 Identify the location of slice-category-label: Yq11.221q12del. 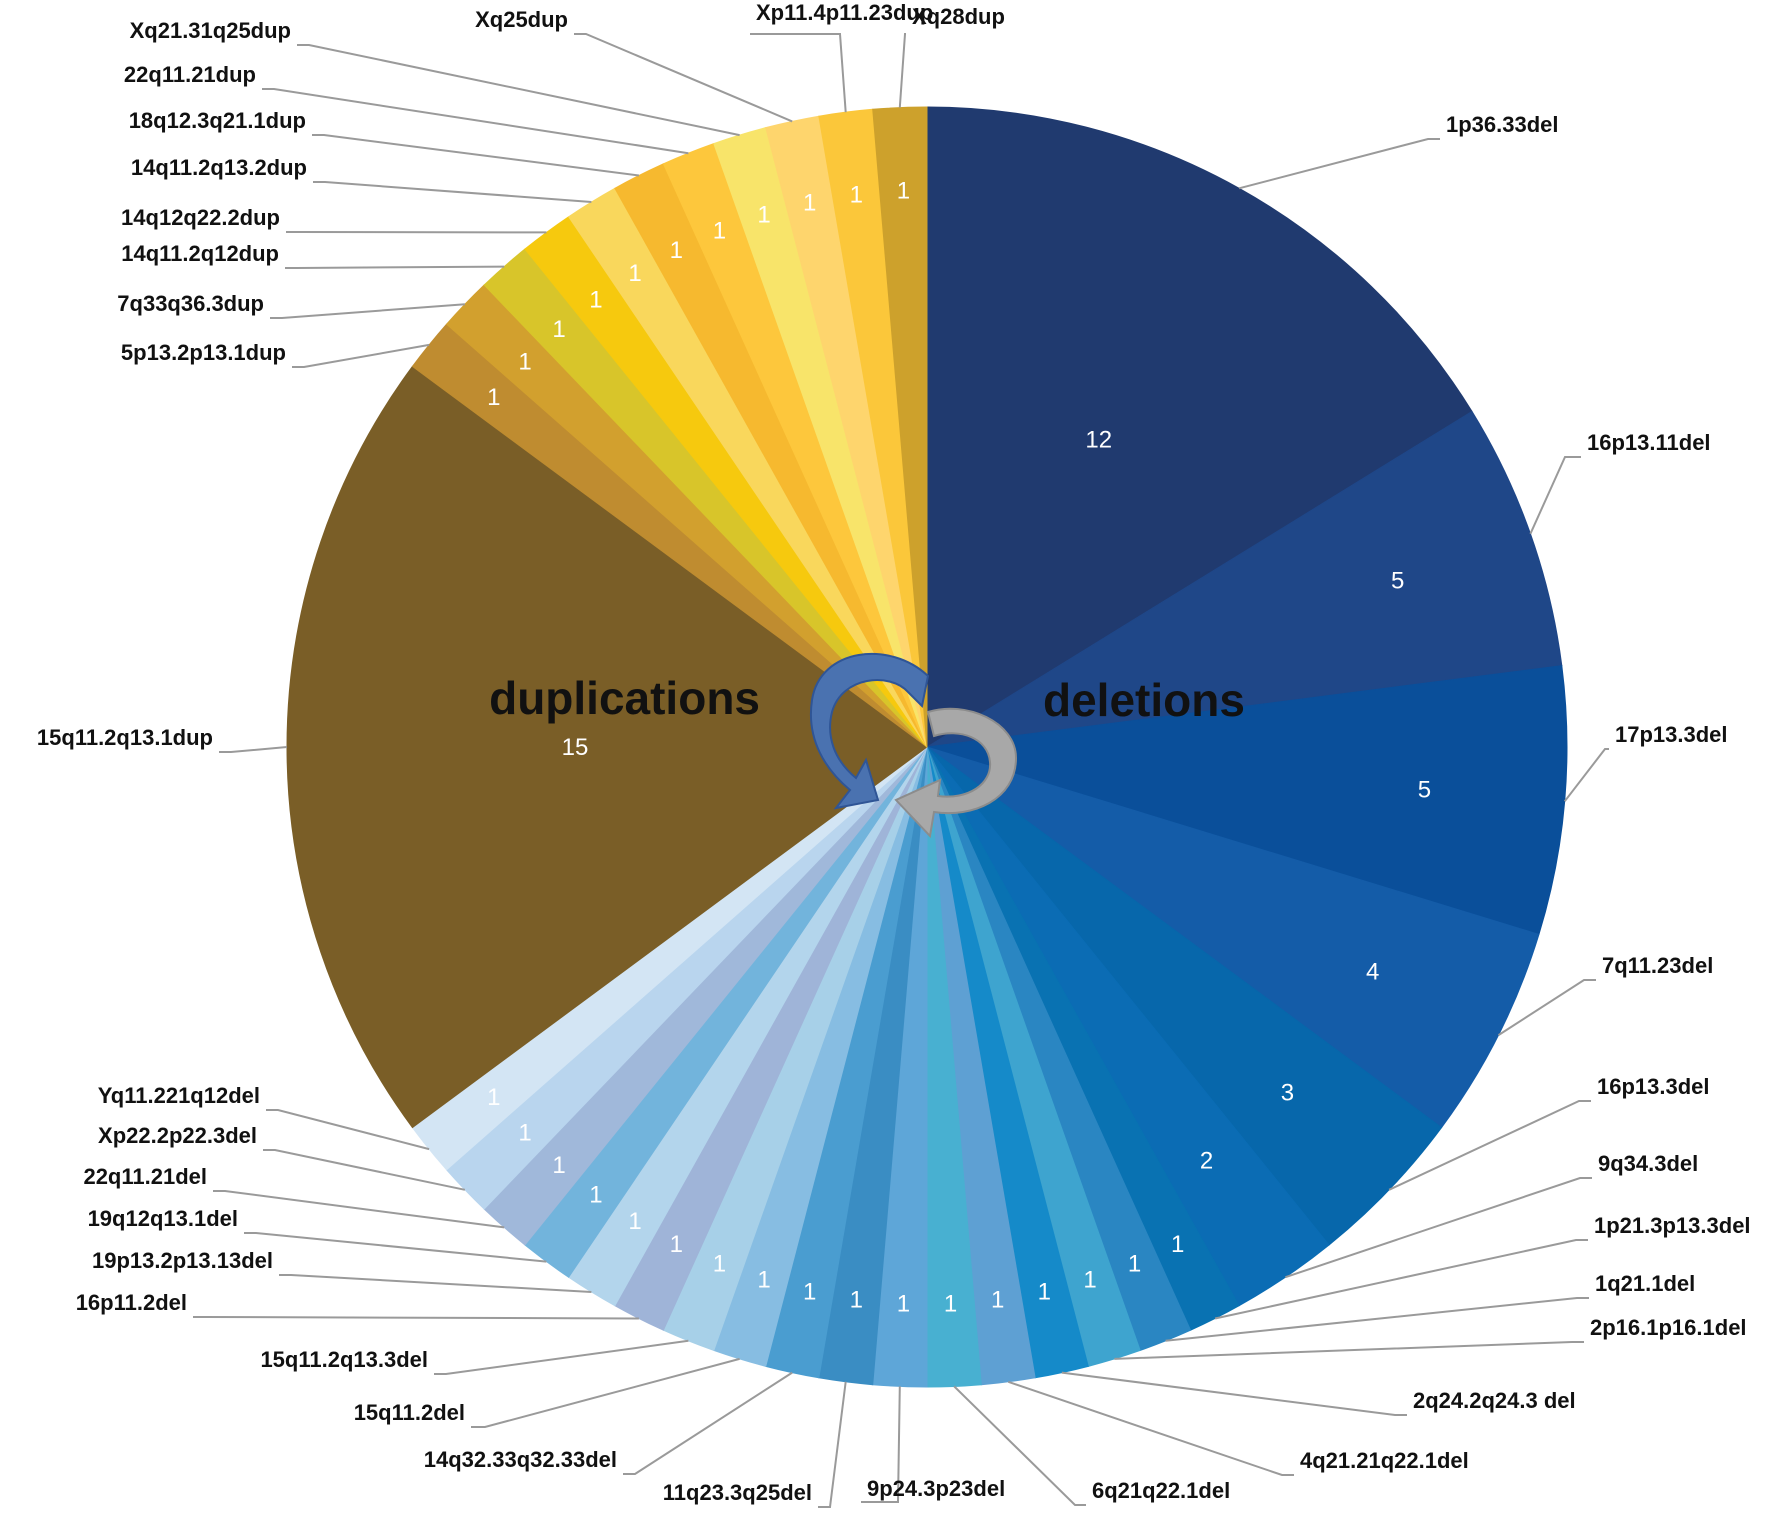
(179, 1095).